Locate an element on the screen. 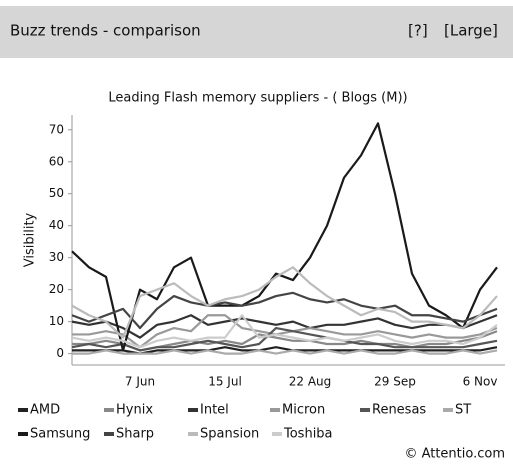  footer: © Attentio.com is located at coordinates (454, 454).